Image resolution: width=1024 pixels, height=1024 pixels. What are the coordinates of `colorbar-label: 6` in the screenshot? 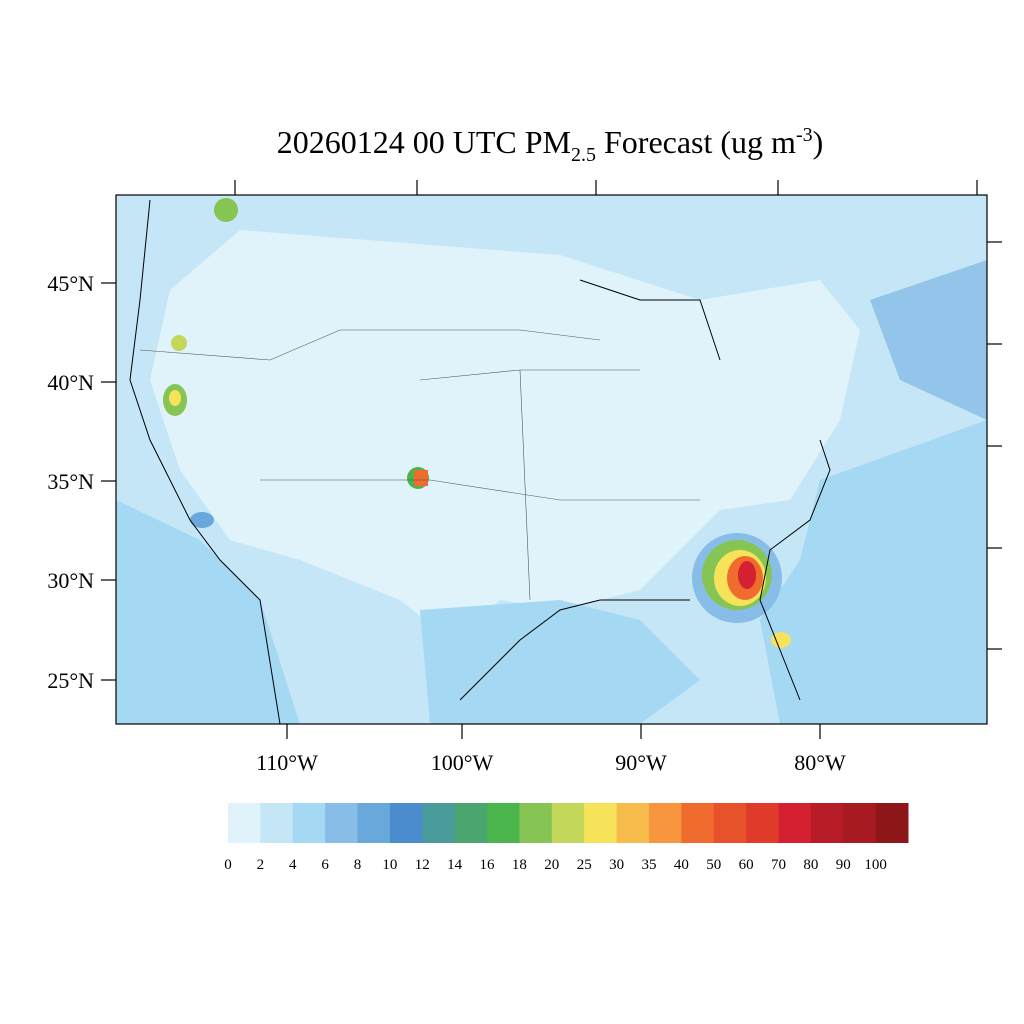 It's located at (325, 865).